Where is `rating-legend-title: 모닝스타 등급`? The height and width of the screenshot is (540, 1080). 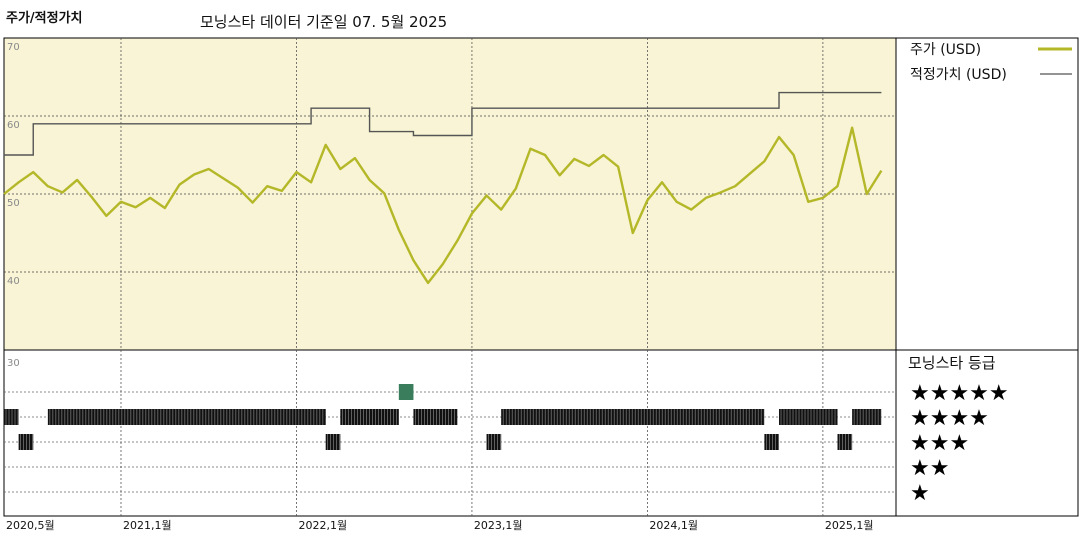
rating-legend-title: 모닝스타 등급 is located at coordinates (952, 363).